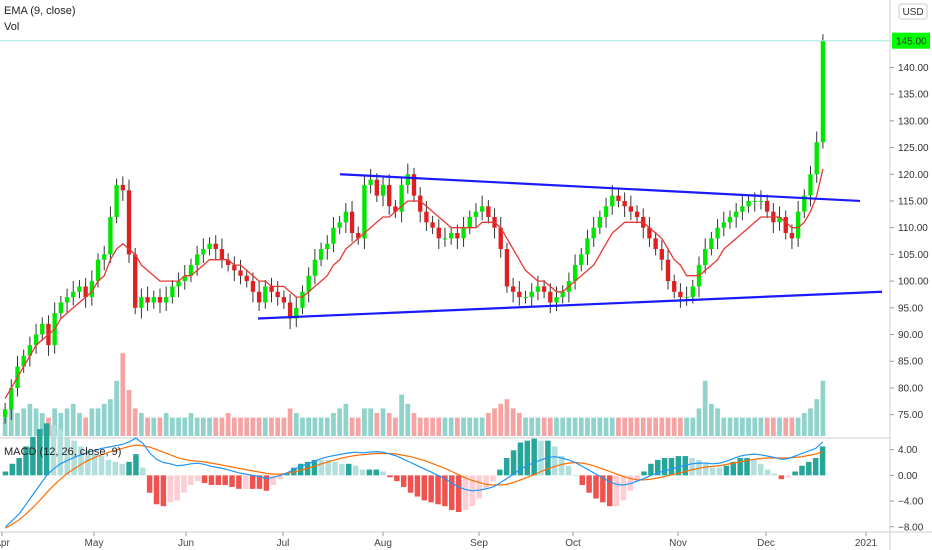 The width and height of the screenshot is (932, 550). What do you see at coordinates (766, 543) in the screenshot?
I see `time-tick-label: Dec` at bounding box center [766, 543].